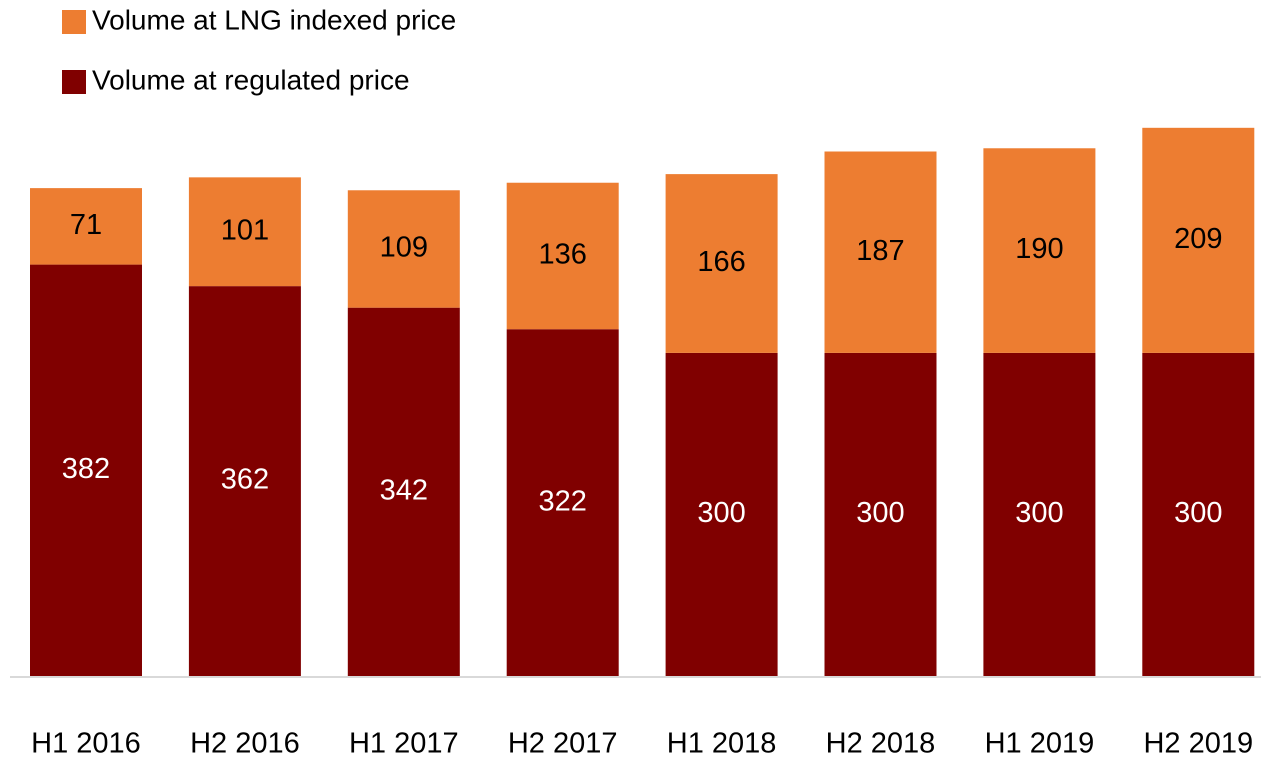 The width and height of the screenshot is (1261, 759). I want to click on x-tick-label: H1 2016, so click(86, 743).